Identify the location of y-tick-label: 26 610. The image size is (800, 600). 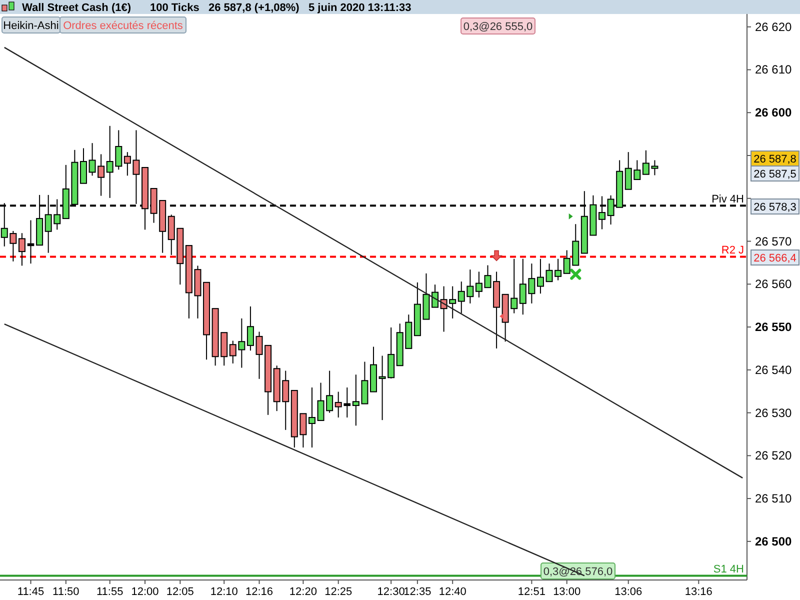
(773, 69).